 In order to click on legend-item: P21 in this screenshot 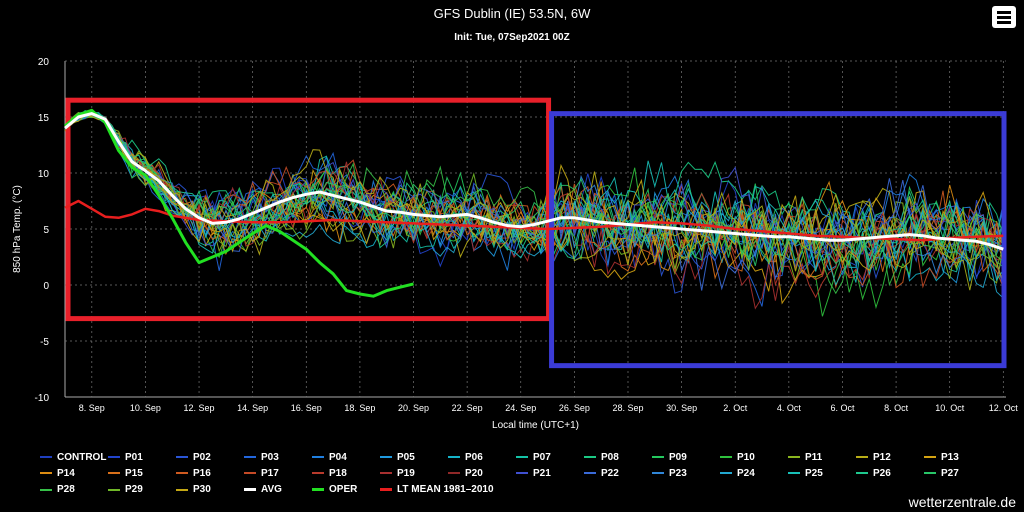, I will do `click(550, 473)`.